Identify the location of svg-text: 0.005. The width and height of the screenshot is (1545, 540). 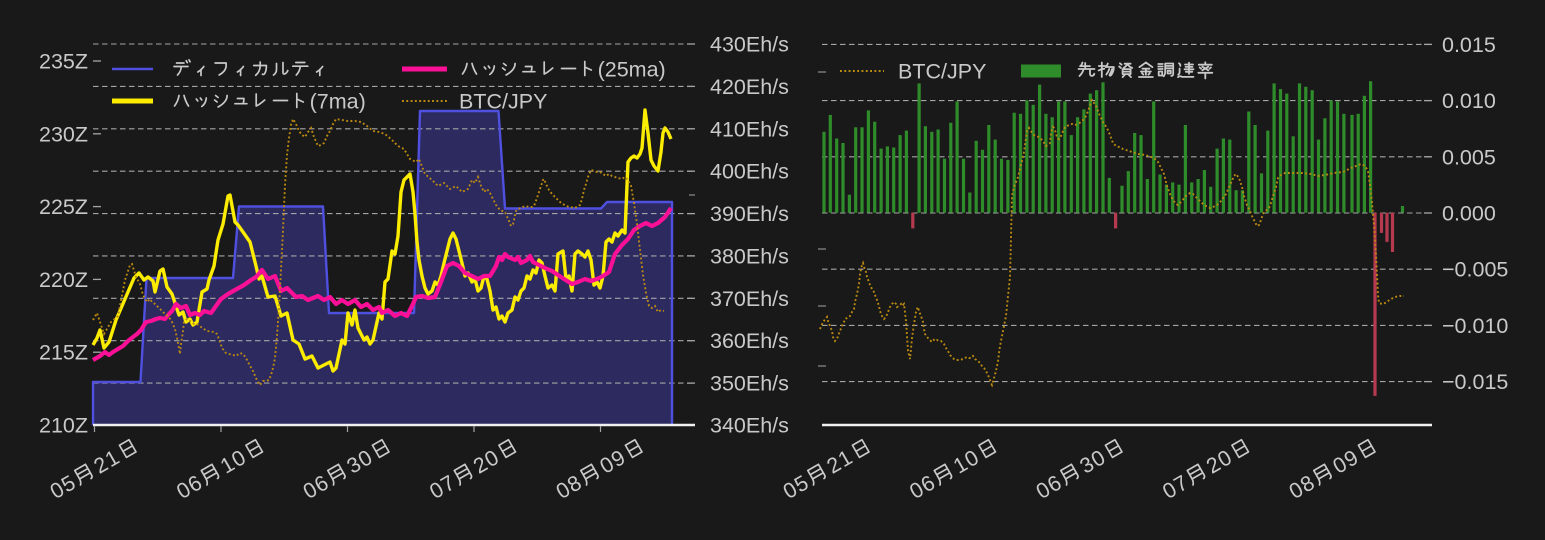
(1469, 157).